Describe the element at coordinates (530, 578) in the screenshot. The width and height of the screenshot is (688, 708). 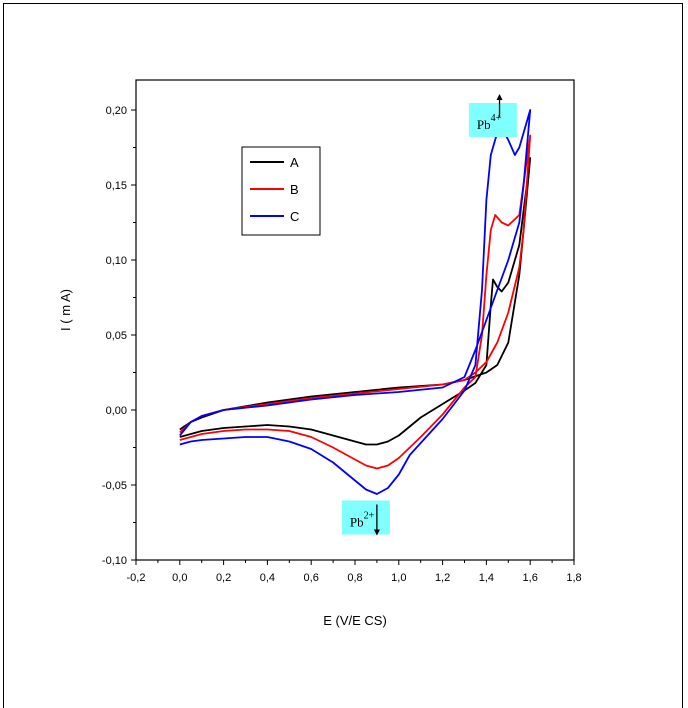
I see `x-tick-label: 1,6` at that location.